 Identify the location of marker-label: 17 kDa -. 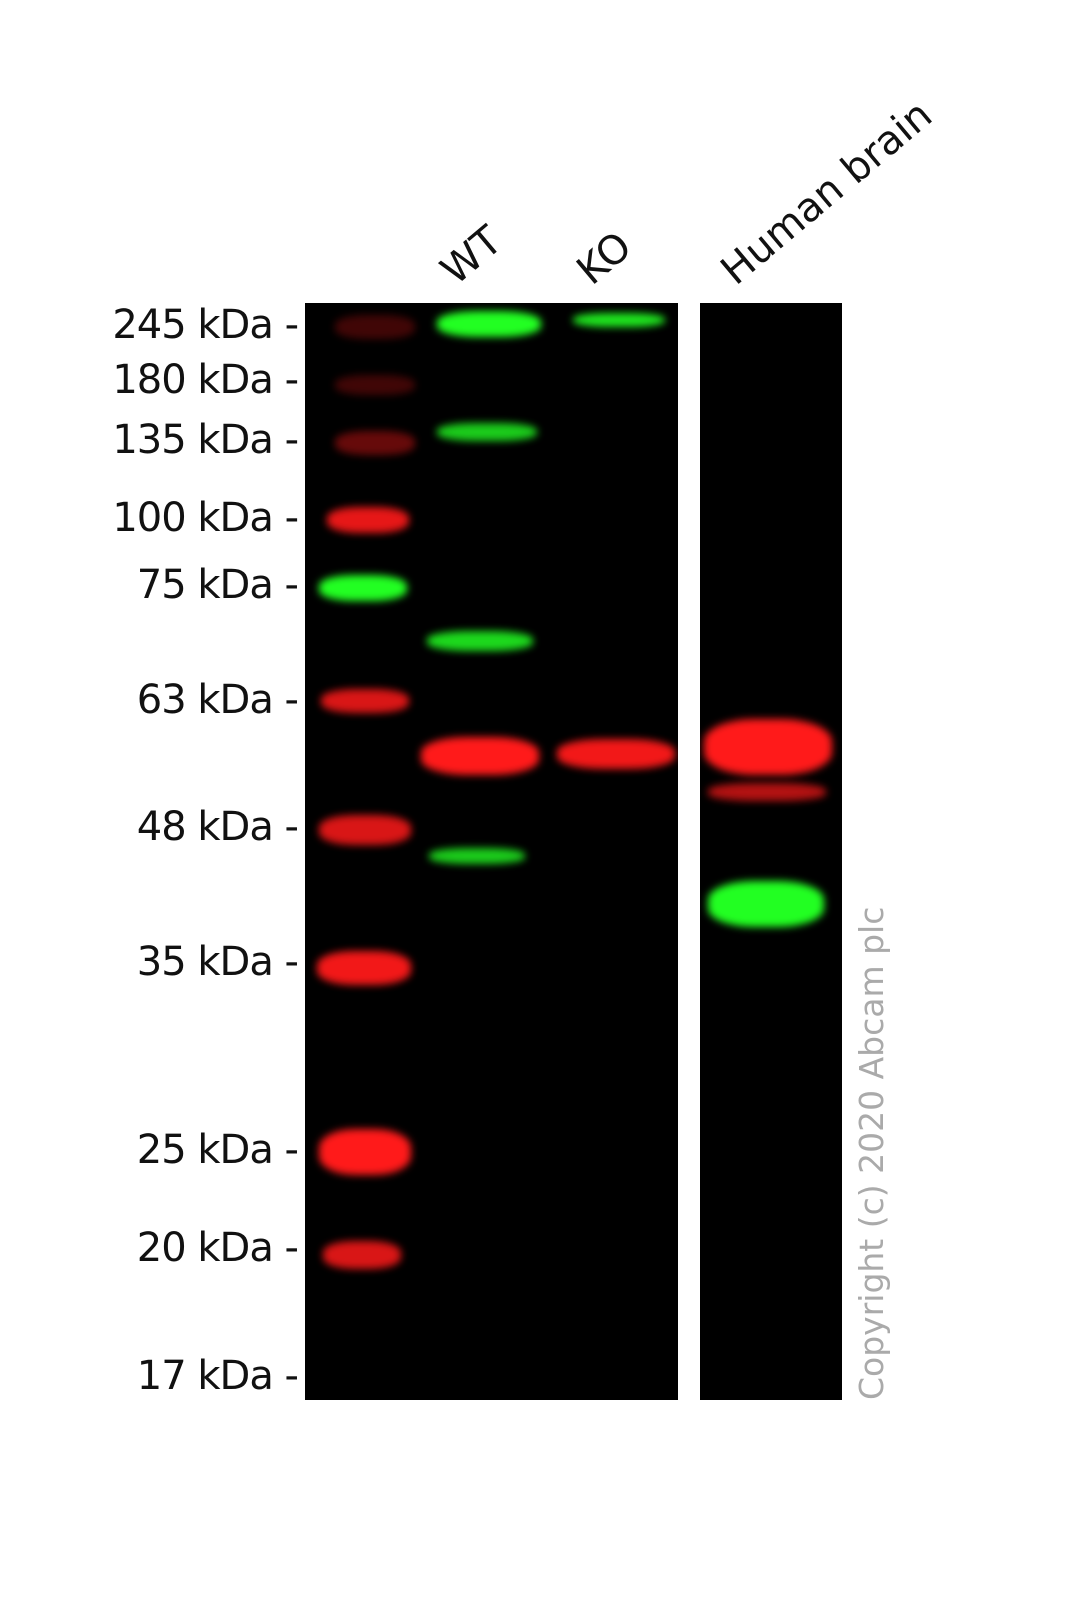
(217, 1376).